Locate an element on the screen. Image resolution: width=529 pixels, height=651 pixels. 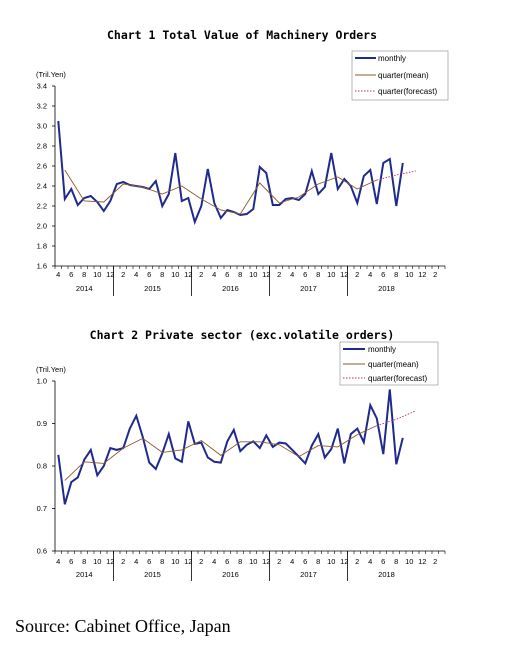
chart-2-ylabel: (Tril.Yen) is located at coordinates (51, 369).